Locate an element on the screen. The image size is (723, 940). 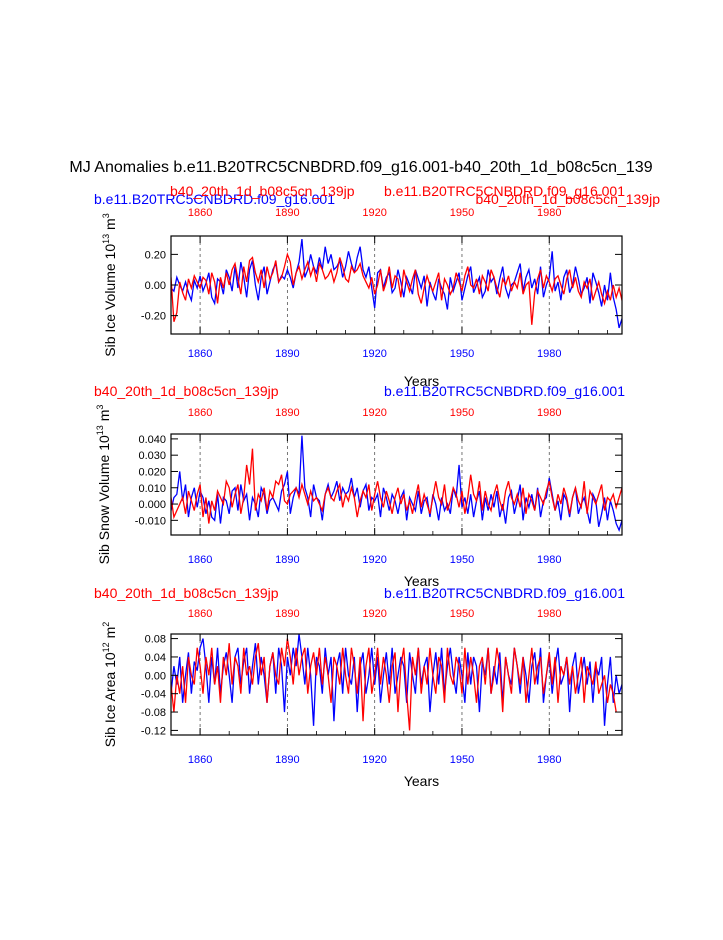
y-tick-label: -0.08 is located at coordinates (153, 713).